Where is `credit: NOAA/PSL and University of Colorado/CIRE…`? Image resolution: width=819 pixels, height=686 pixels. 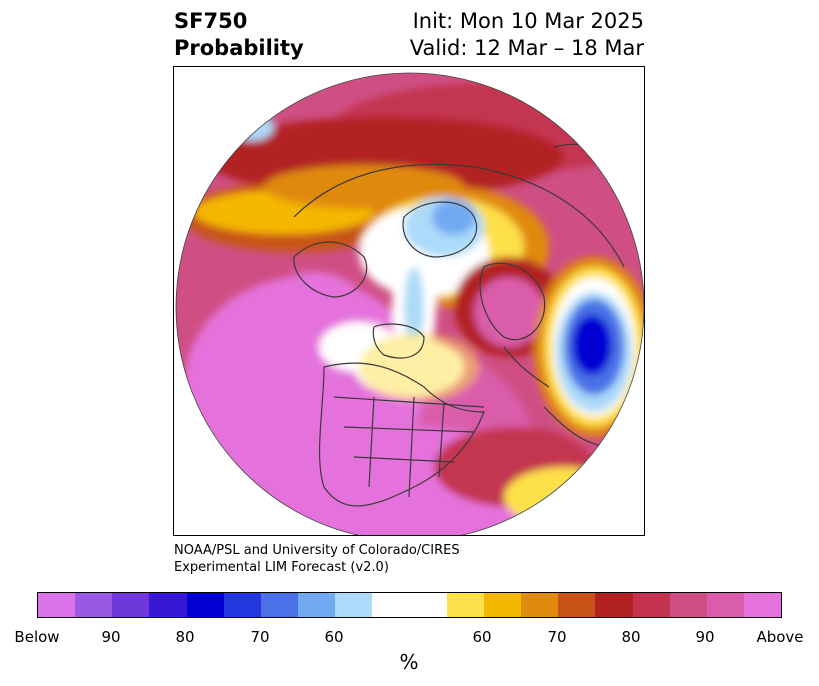
credit: NOAA/PSL and University of Colorado/CIRE… is located at coordinates (317, 559).